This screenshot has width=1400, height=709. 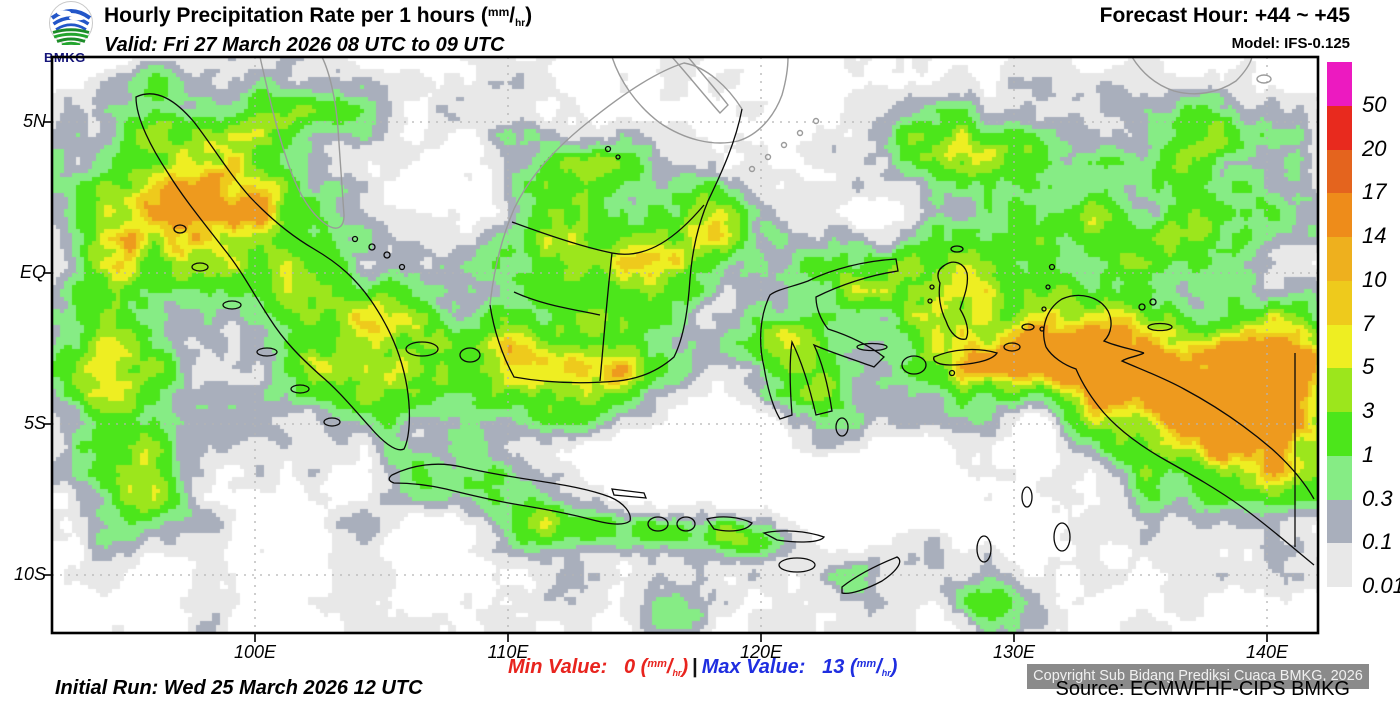 What do you see at coordinates (1267, 652) in the screenshot?
I see `x-tick-label: 140E` at bounding box center [1267, 652].